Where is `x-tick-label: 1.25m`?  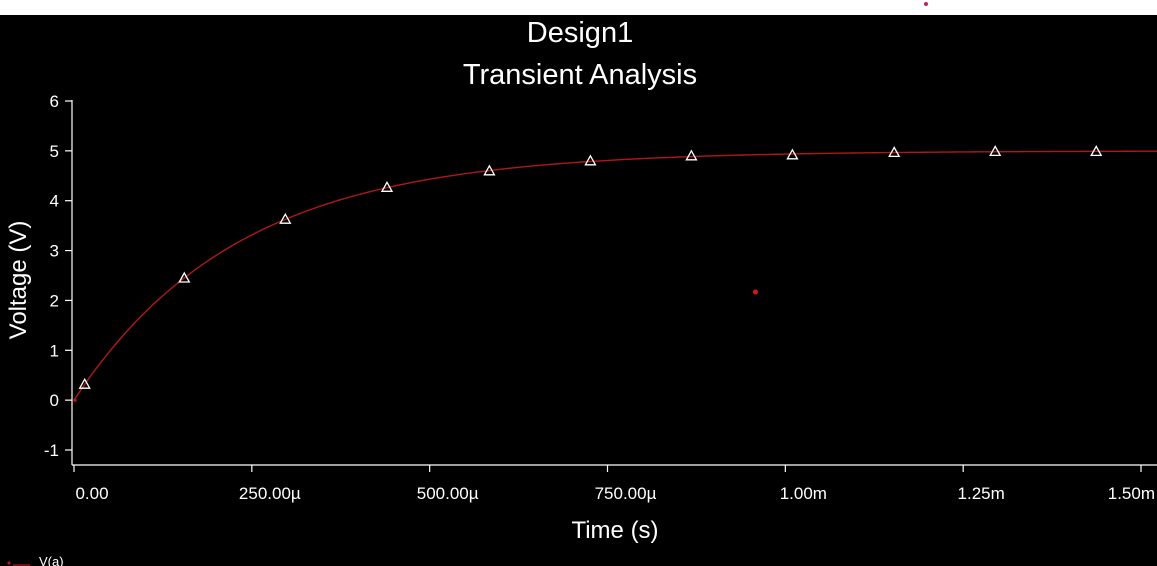 x-tick-label: 1.25m is located at coordinates (981, 493).